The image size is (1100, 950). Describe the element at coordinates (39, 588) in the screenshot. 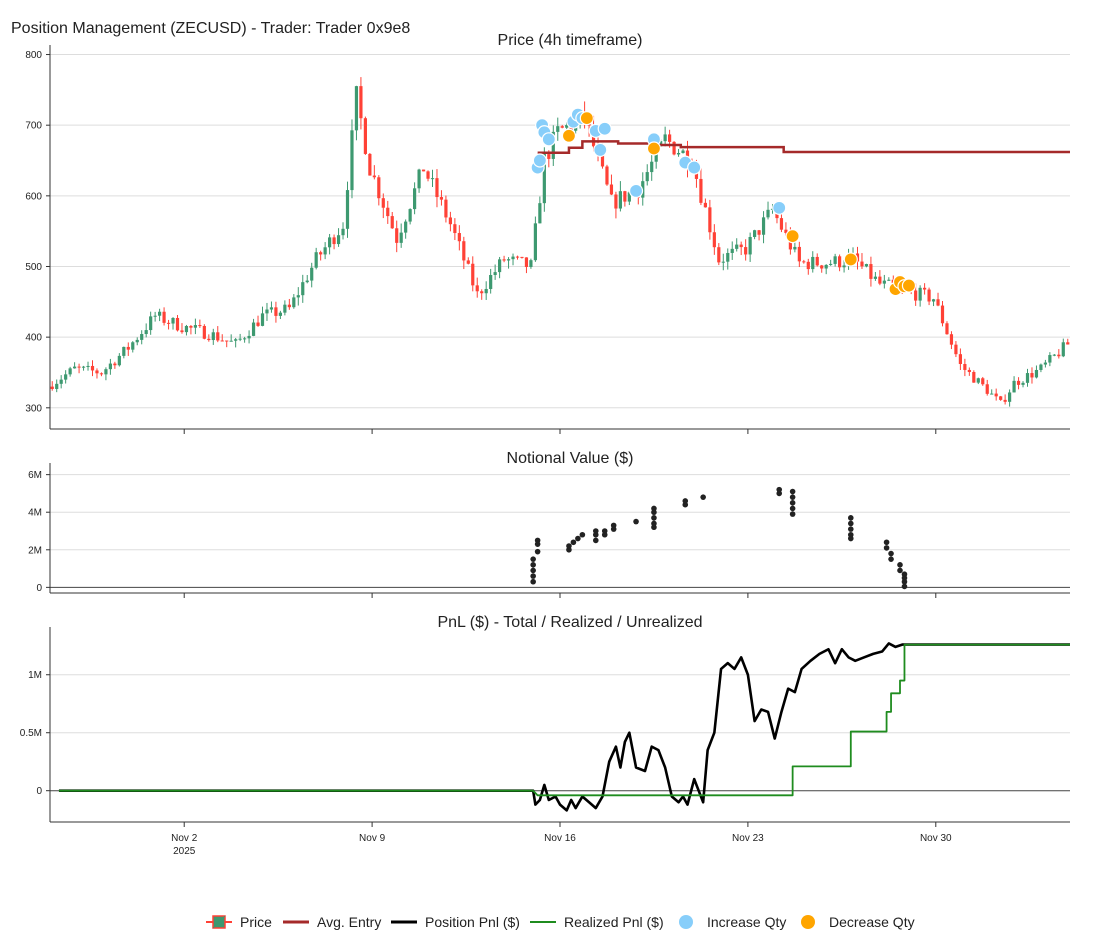

I see `y-tick-label: 0` at that location.